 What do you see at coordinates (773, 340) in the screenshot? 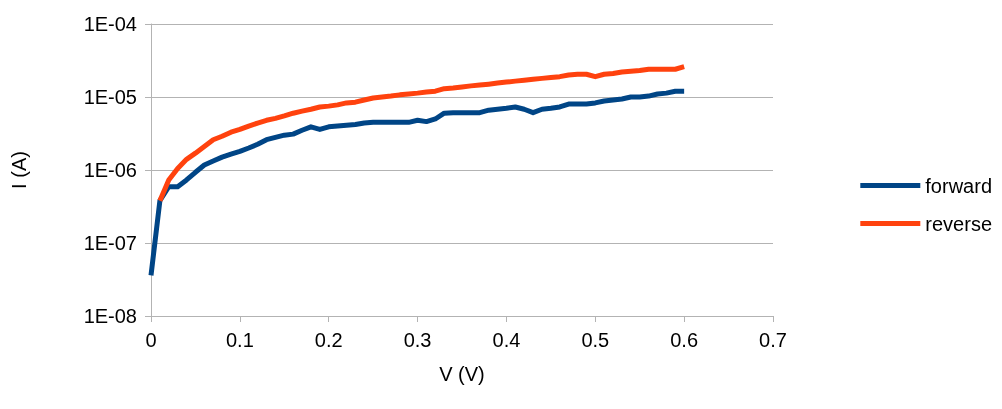
I see `x-tick-label: 0.7` at bounding box center [773, 340].